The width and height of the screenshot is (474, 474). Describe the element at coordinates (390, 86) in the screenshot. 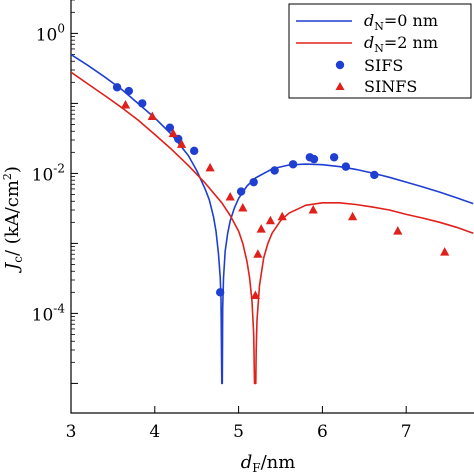

I see `legend-label-sinfs: SINFS` at that location.